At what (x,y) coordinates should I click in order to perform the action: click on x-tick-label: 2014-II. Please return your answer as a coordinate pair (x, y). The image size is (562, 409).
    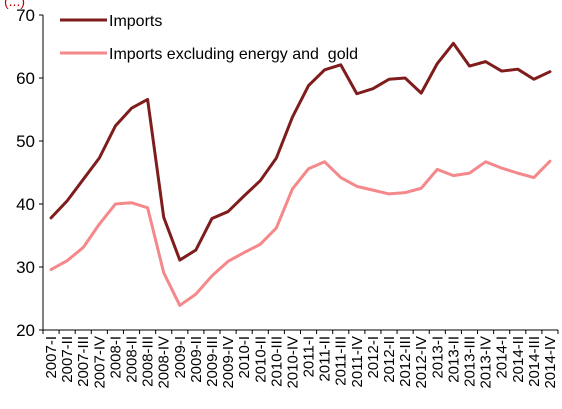
    Looking at the image, I should click on (518, 359).